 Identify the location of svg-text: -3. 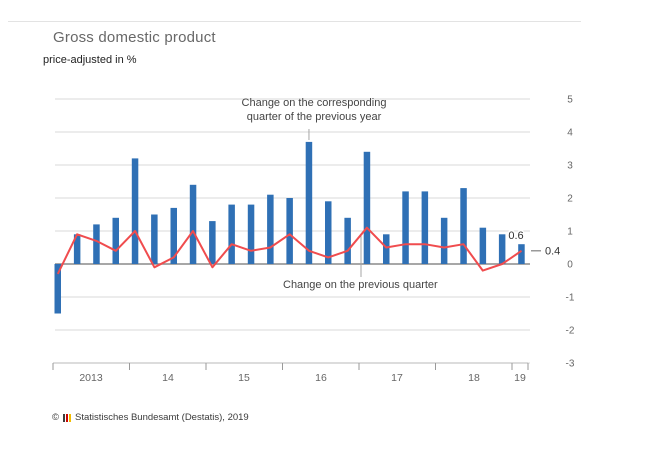
(570, 364).